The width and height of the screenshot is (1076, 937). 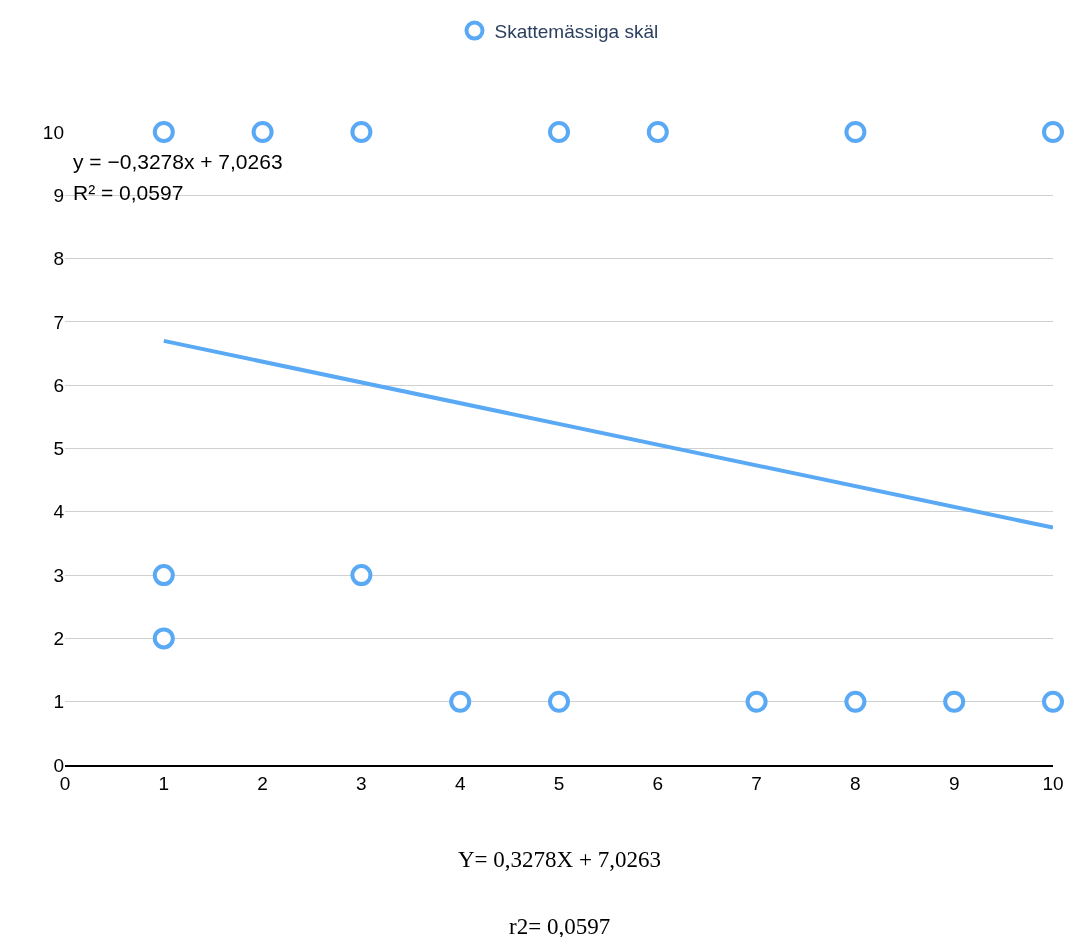 What do you see at coordinates (58, 259) in the screenshot?
I see `y-tick-label: 8` at bounding box center [58, 259].